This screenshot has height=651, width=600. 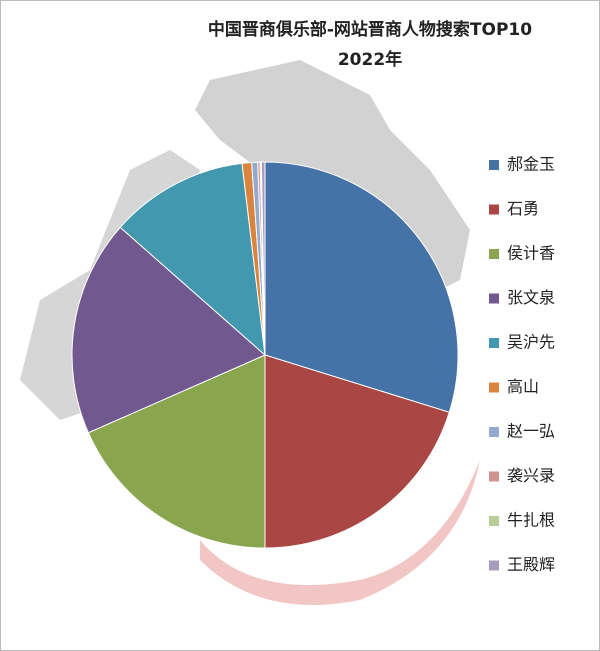 I want to click on legend-label: 郝金玉, so click(x=531, y=164).